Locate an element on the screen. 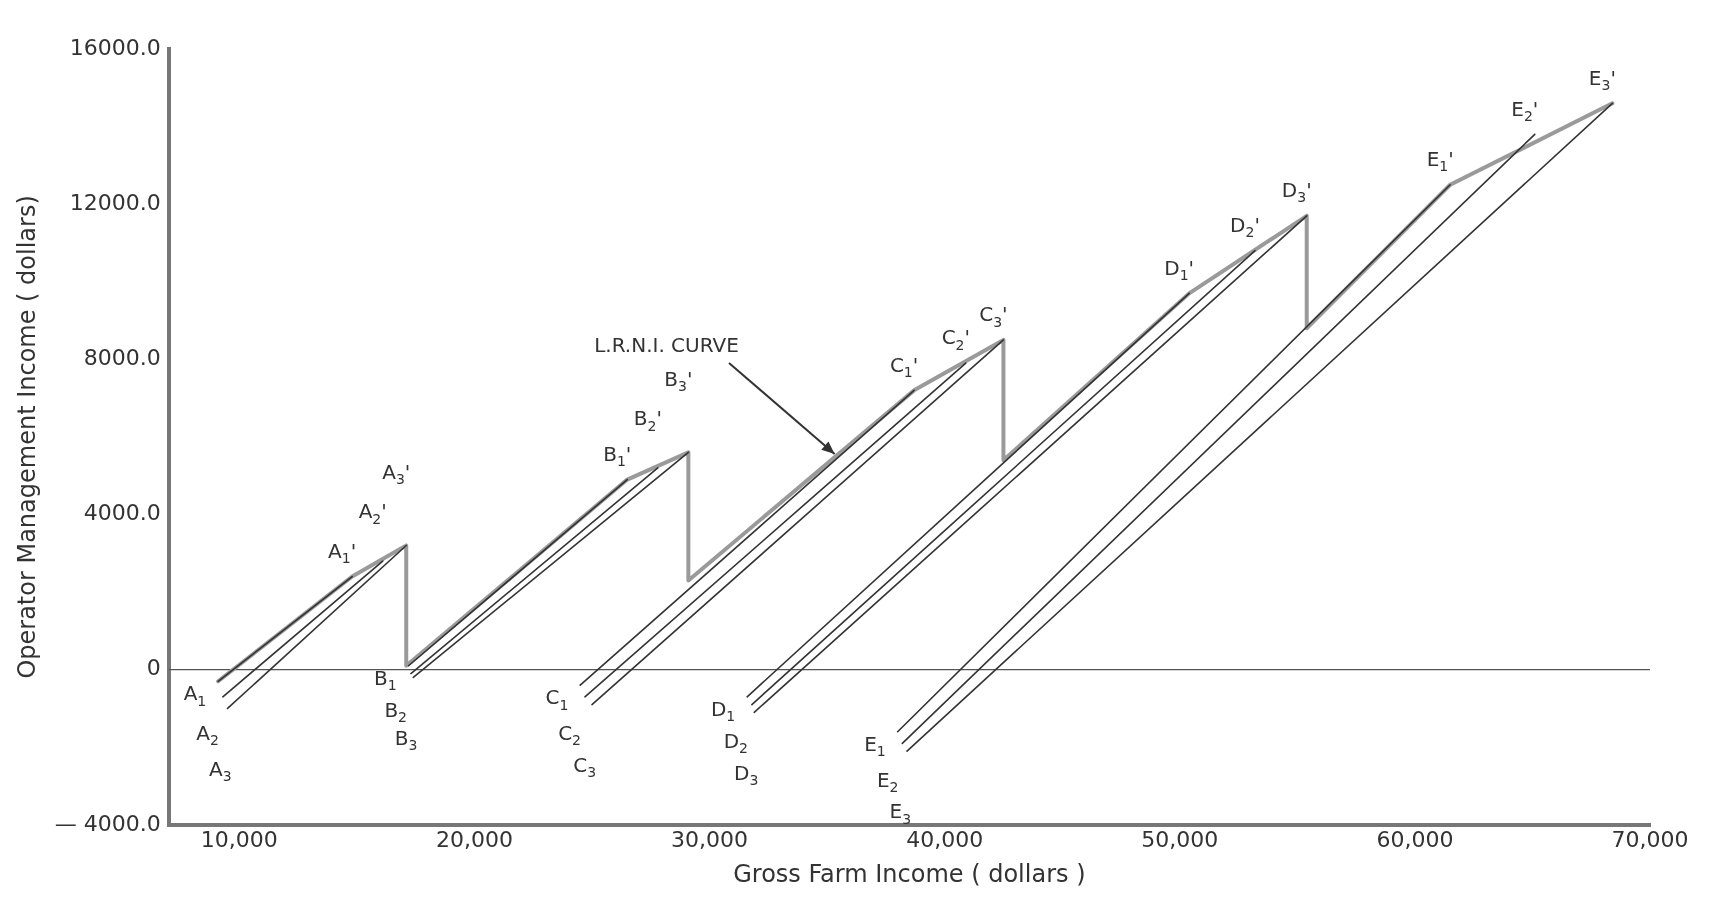 The width and height of the screenshot is (1710, 904). x-tick-label: 10,000 is located at coordinates (239, 839).